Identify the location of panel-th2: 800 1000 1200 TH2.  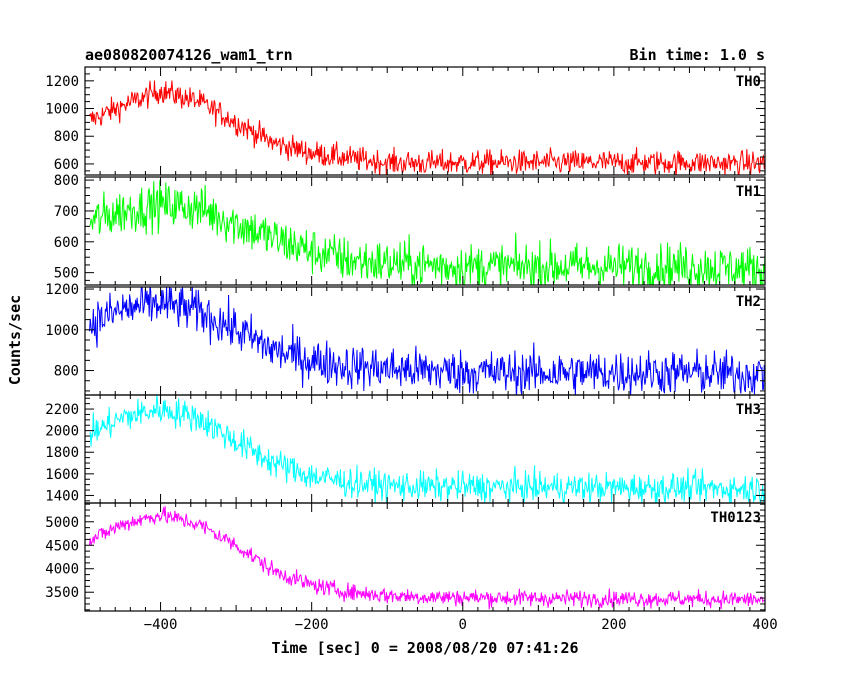
(405, 339).